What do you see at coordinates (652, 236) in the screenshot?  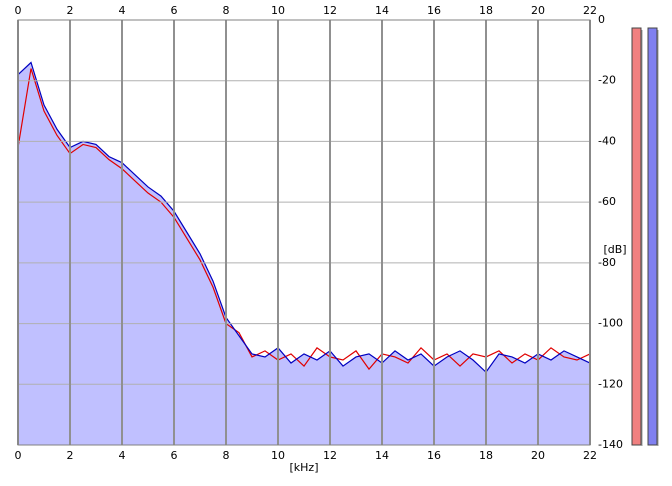 I see `right-level-meter` at bounding box center [652, 236].